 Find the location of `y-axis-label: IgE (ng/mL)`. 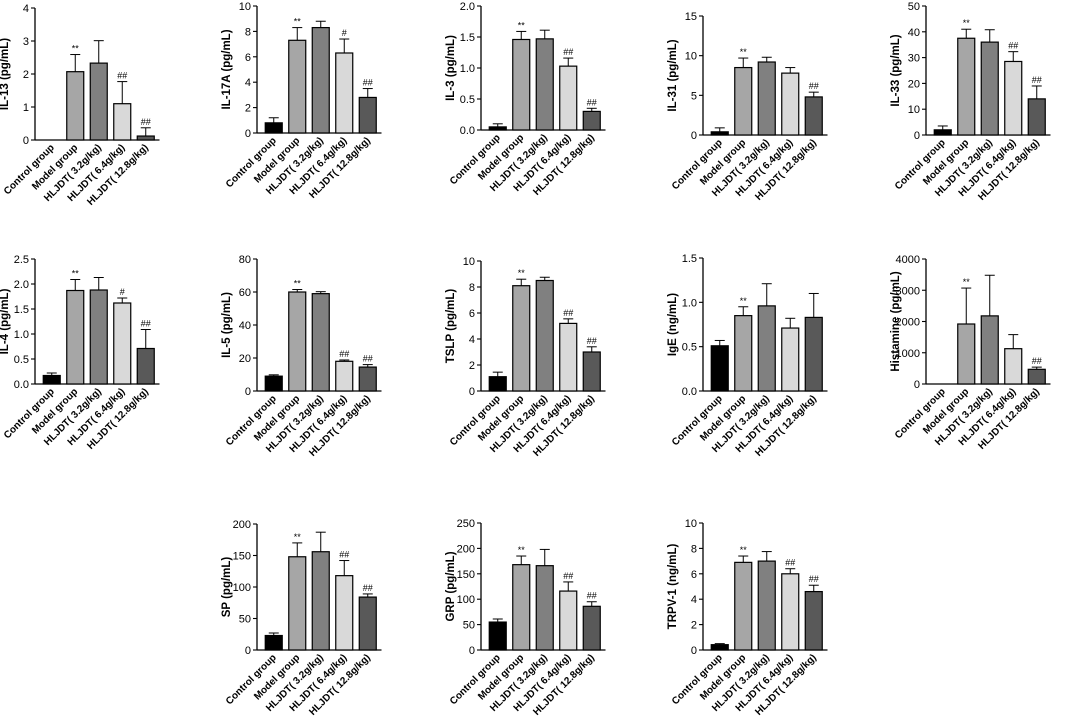

y-axis-label: IgE (ng/mL) is located at coordinates (673, 324).